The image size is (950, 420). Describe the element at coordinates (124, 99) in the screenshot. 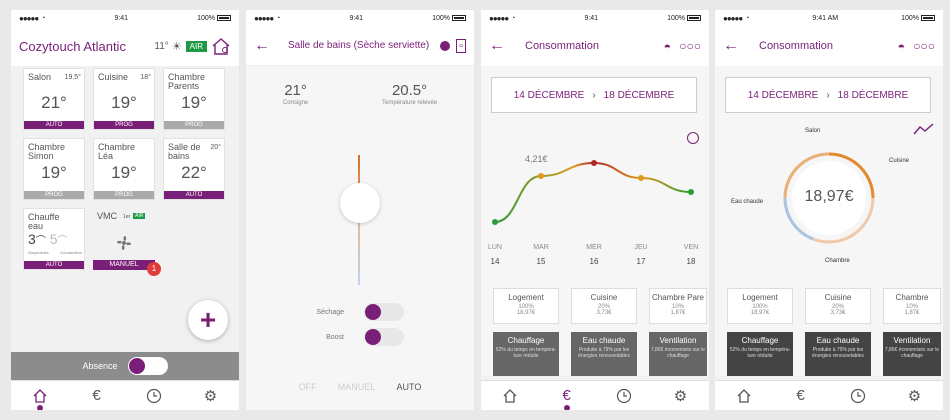

I see `tile-cuisine: Cuisine 18° 19° PROG` at that location.